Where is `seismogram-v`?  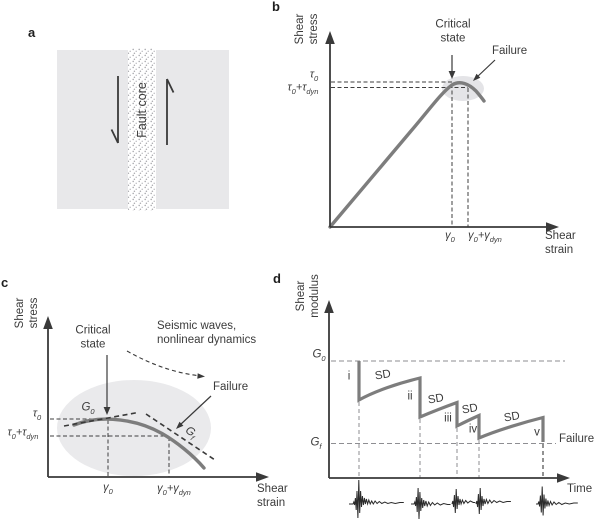
seismogram-v is located at coordinates (557, 501).